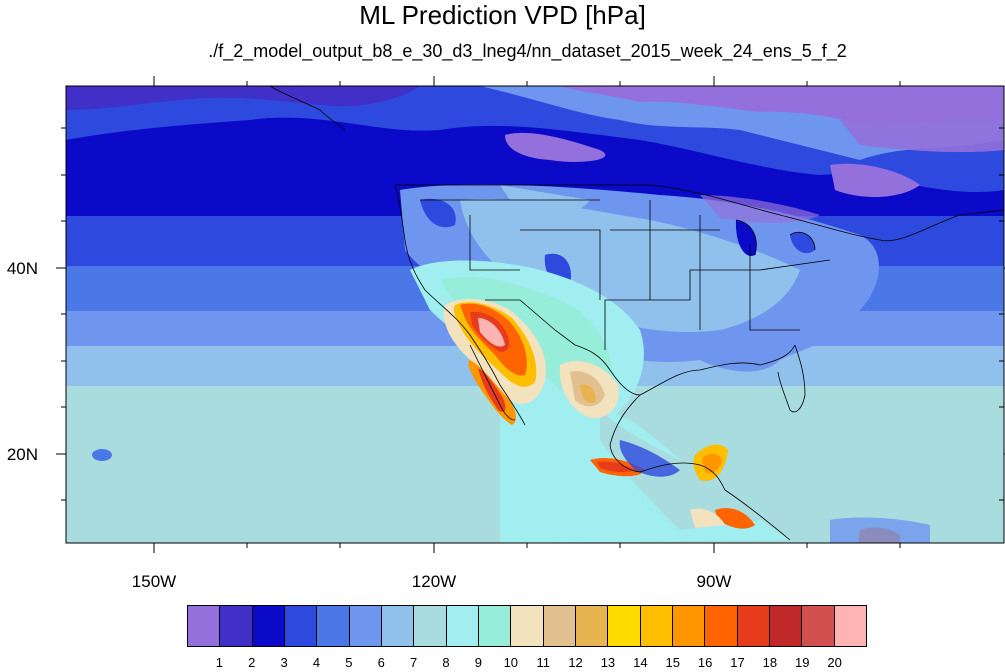 The width and height of the screenshot is (1005, 672). I want to click on lat-label-40n: 40N, so click(22, 268).